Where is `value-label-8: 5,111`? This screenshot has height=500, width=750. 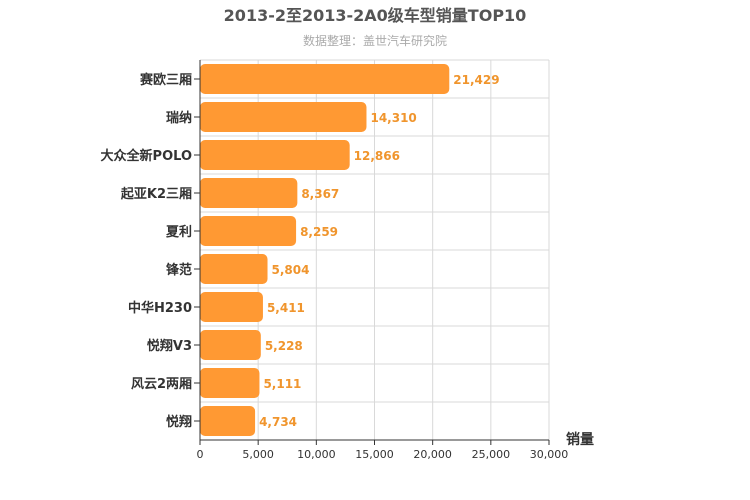
value-label-8: 5,111 is located at coordinates (282, 384).